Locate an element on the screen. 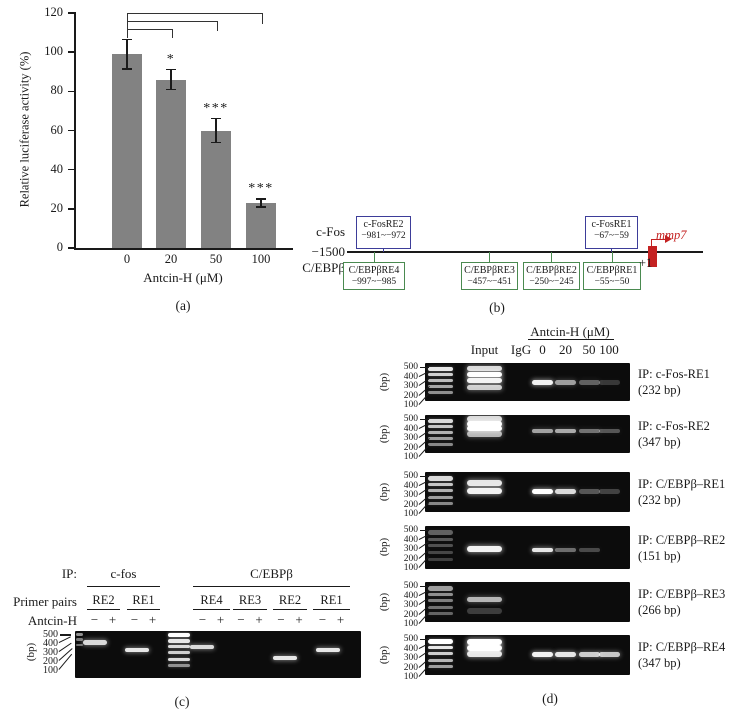 The image size is (736, 727). site-box-cfos-re1: c-FosRE1 −67~−59 is located at coordinates (611, 232).